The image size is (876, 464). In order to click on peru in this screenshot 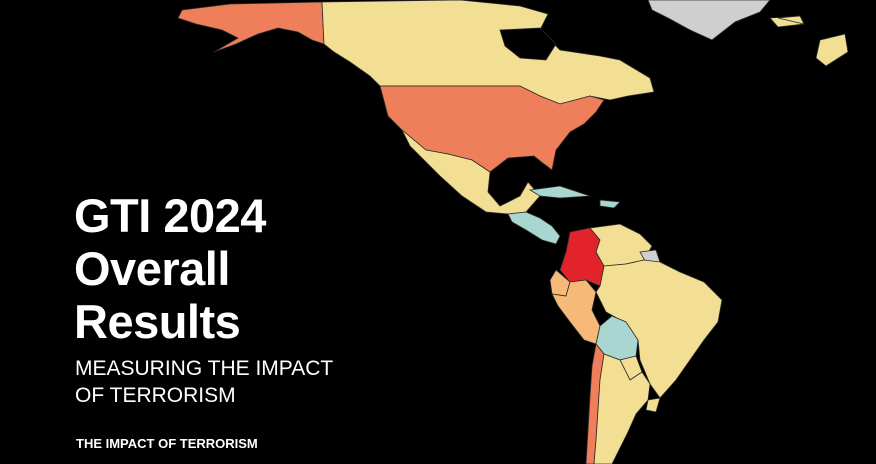, I will do `click(576, 312)`.